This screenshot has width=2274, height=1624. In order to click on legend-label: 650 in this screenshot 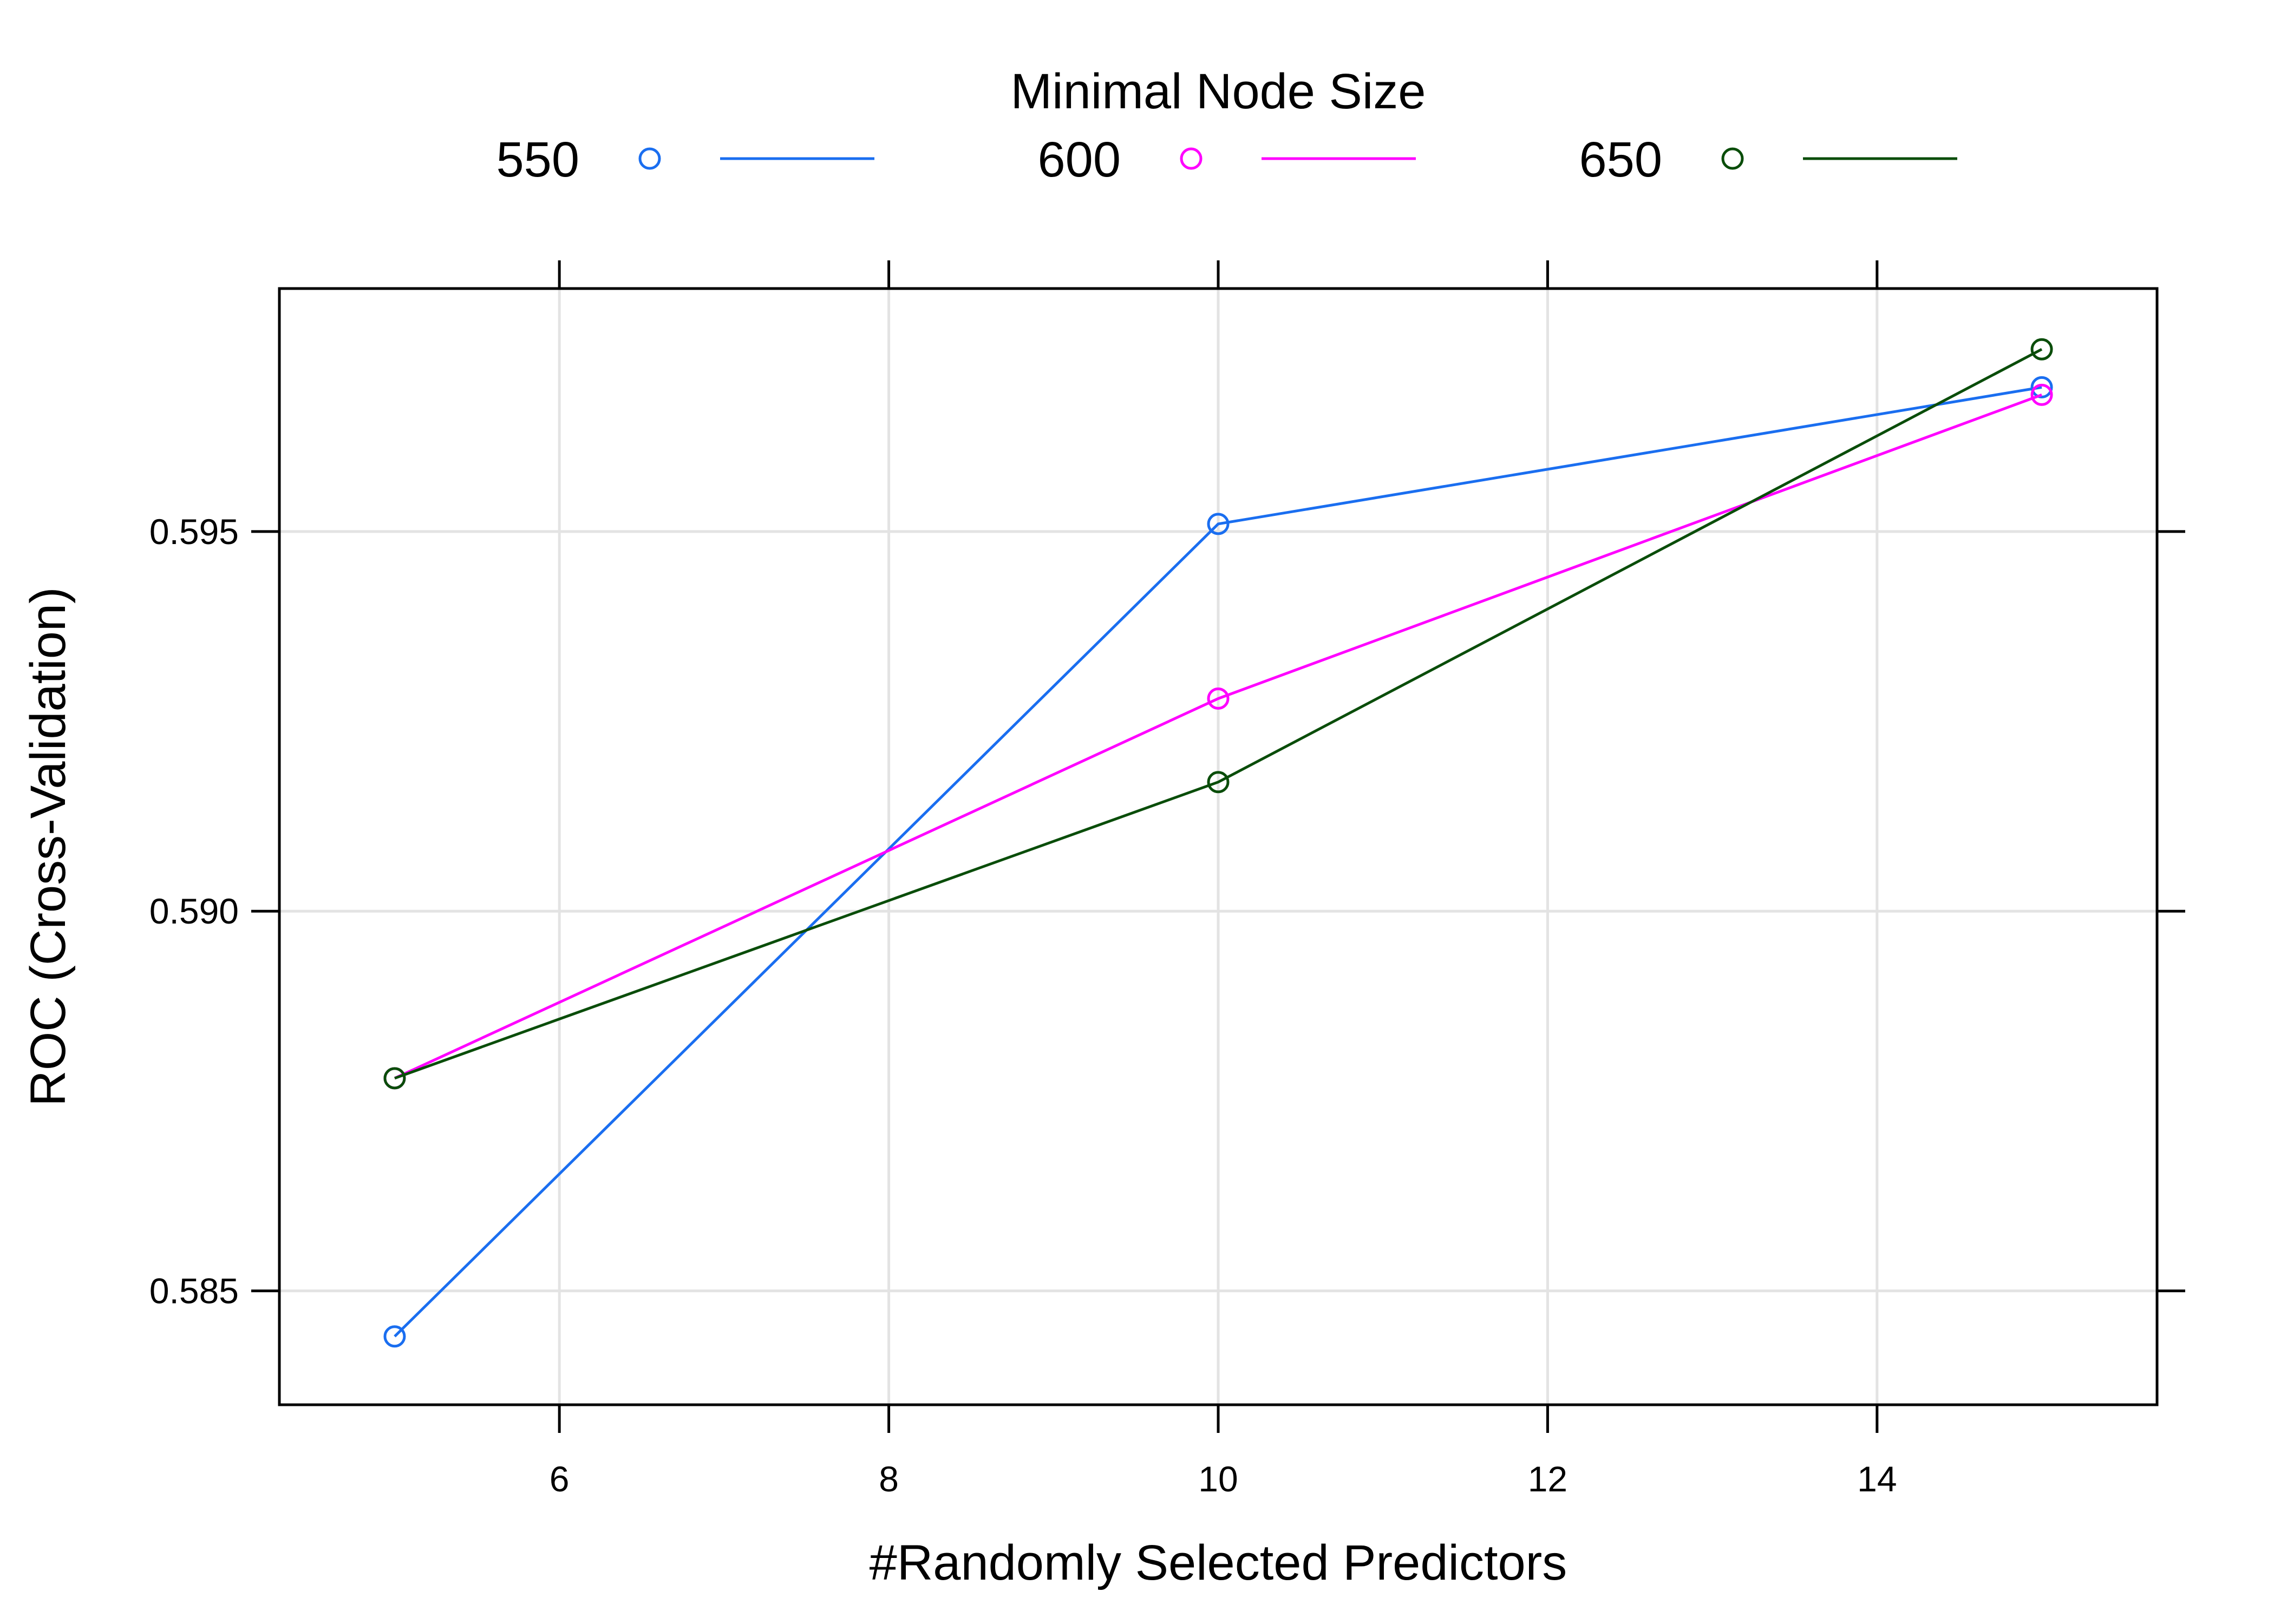, I will do `click(1621, 159)`.